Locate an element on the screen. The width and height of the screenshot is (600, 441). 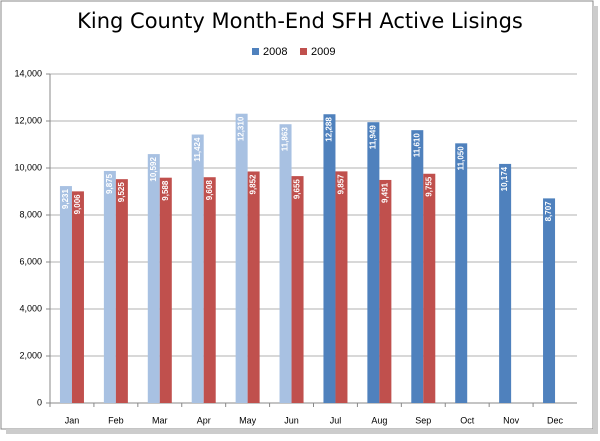
value-label: 12,310 is located at coordinates (241, 128).